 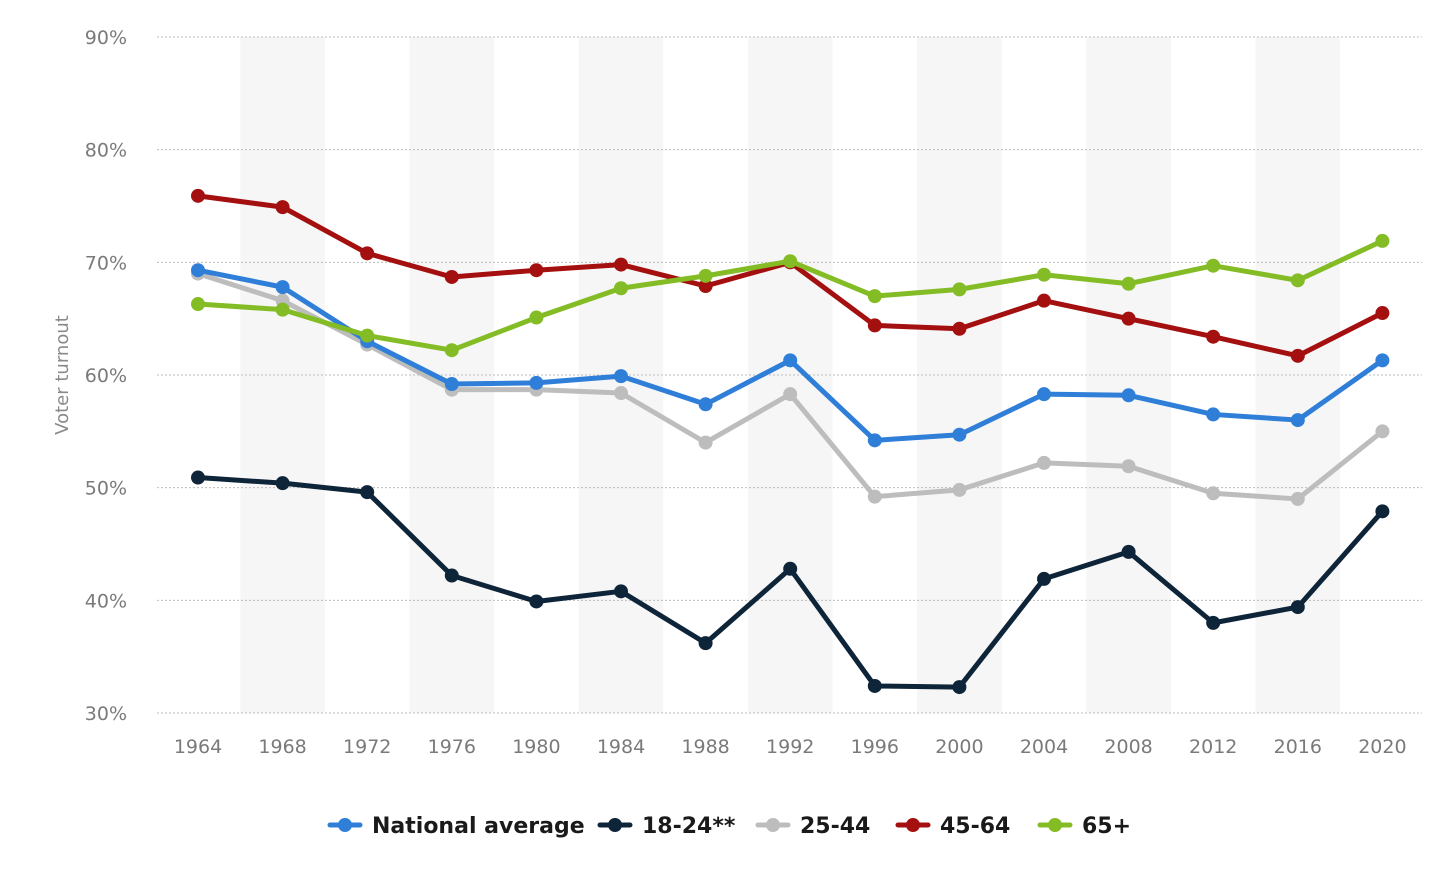 What do you see at coordinates (705, 747) in the screenshot?
I see `x-tick-label: 1988` at bounding box center [705, 747].